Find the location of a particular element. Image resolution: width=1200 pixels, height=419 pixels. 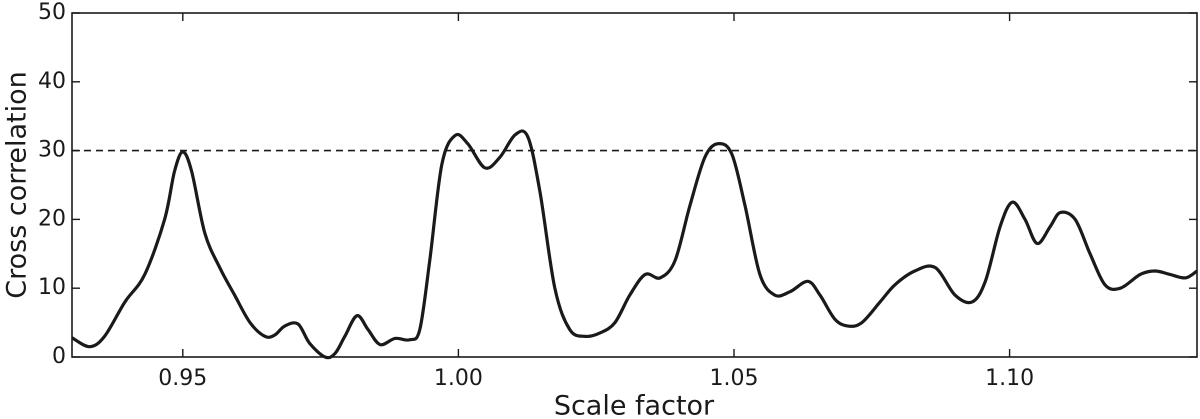

y-tick-label: 30 is located at coordinates (52, 150).